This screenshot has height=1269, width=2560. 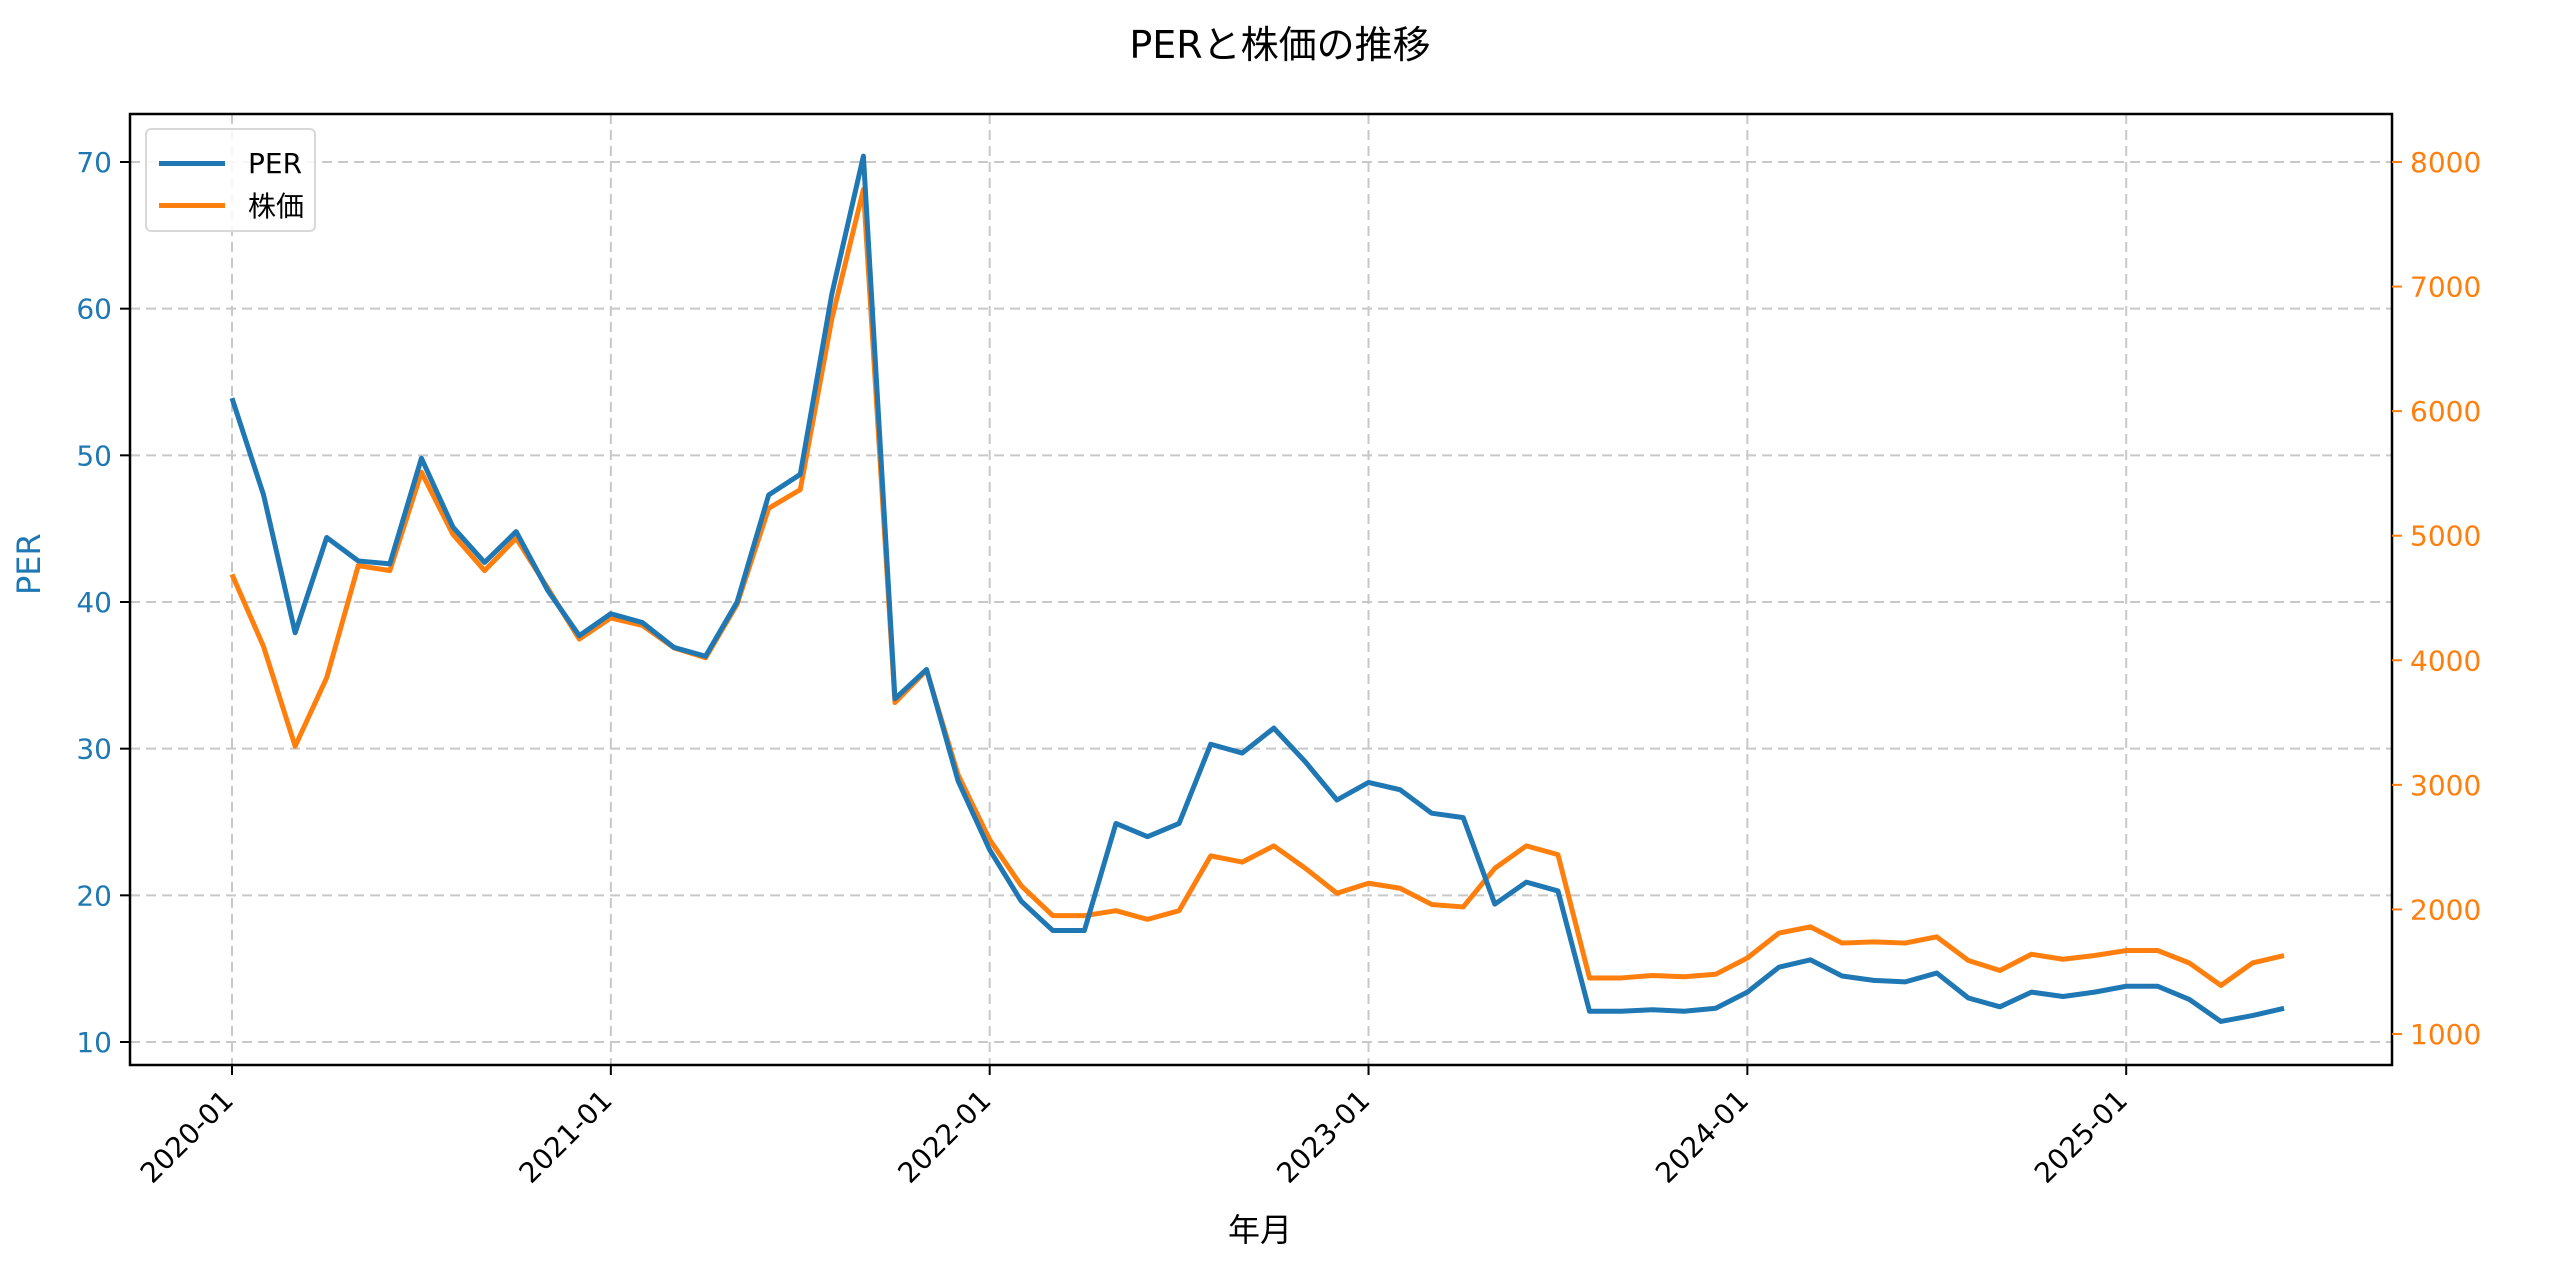 I want to click on svg-text: 3000, so click(x=2445, y=785).